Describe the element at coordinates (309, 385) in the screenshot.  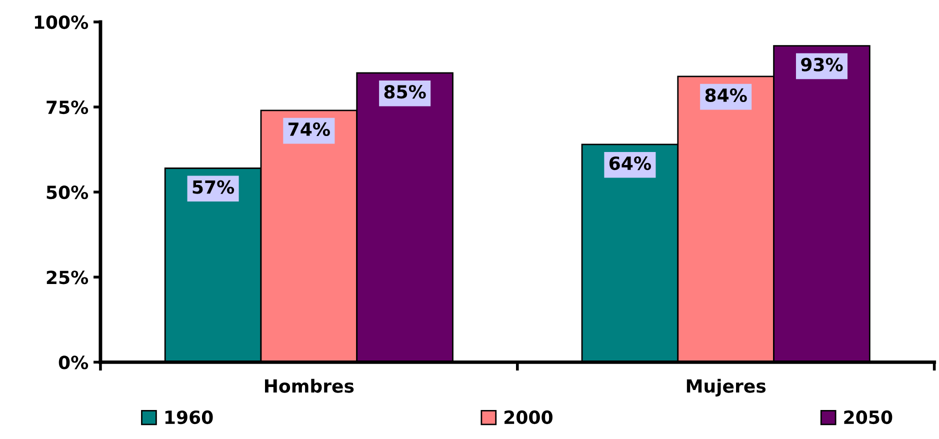
I see `x-tick-label: Hombres` at that location.